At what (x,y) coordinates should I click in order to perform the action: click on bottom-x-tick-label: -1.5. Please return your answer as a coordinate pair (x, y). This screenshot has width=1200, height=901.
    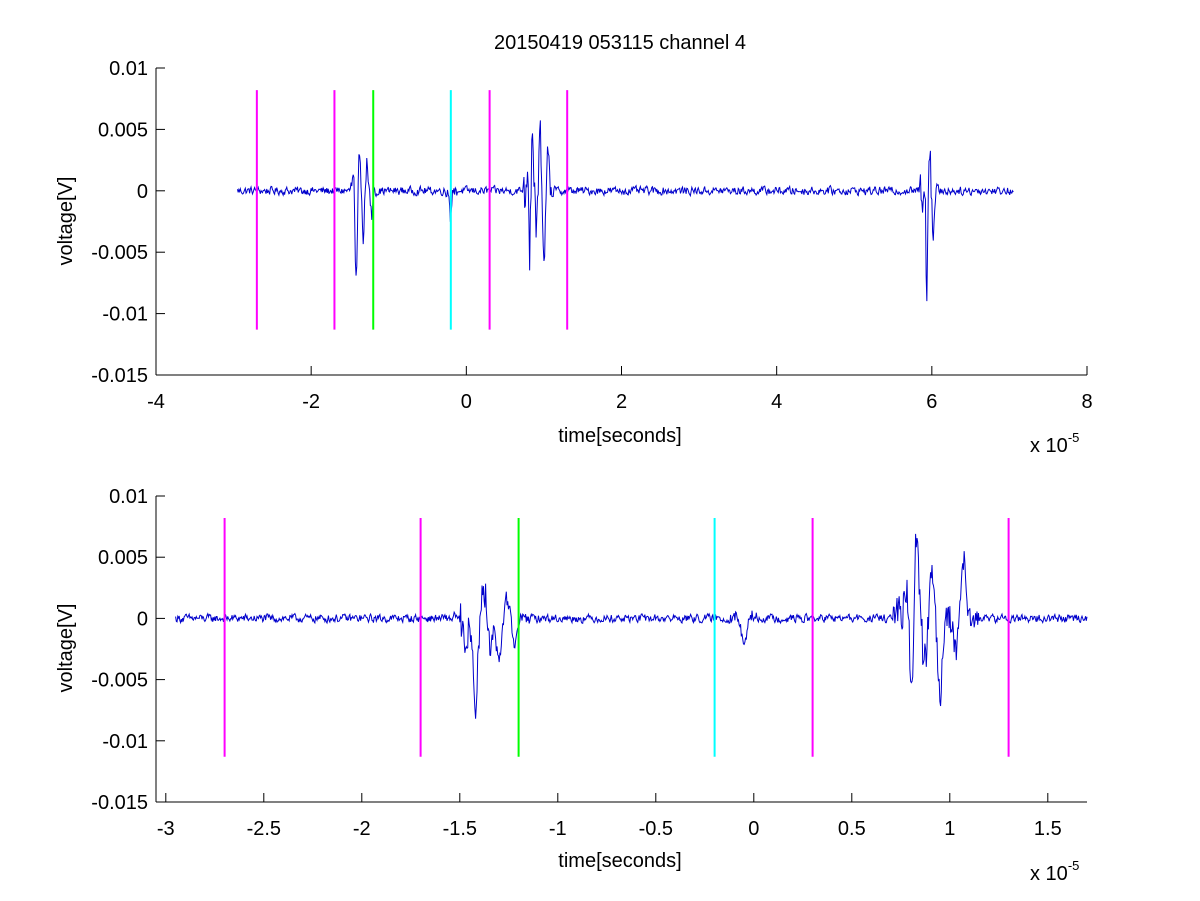
    Looking at the image, I should click on (460, 829).